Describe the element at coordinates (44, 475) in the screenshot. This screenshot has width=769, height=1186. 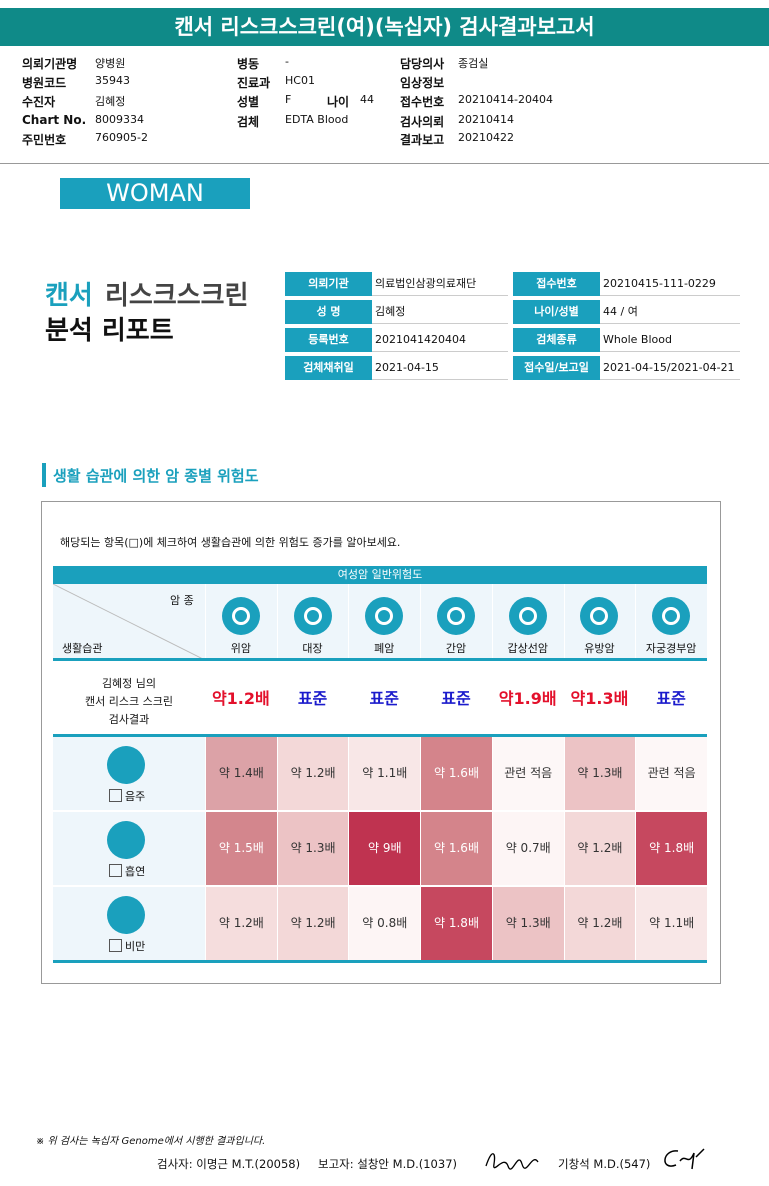
I see `section-bar` at that location.